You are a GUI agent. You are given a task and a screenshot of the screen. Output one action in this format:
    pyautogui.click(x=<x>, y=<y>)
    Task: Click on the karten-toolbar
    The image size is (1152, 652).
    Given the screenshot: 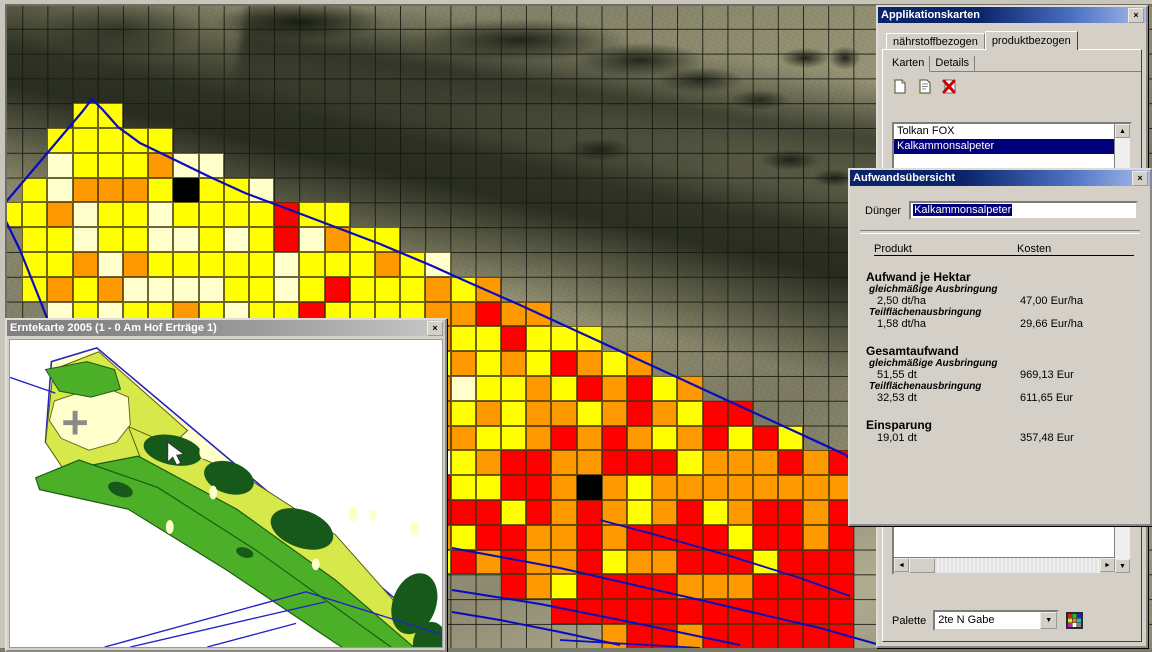 What is the action you would take?
    pyautogui.click(x=1016, y=86)
    